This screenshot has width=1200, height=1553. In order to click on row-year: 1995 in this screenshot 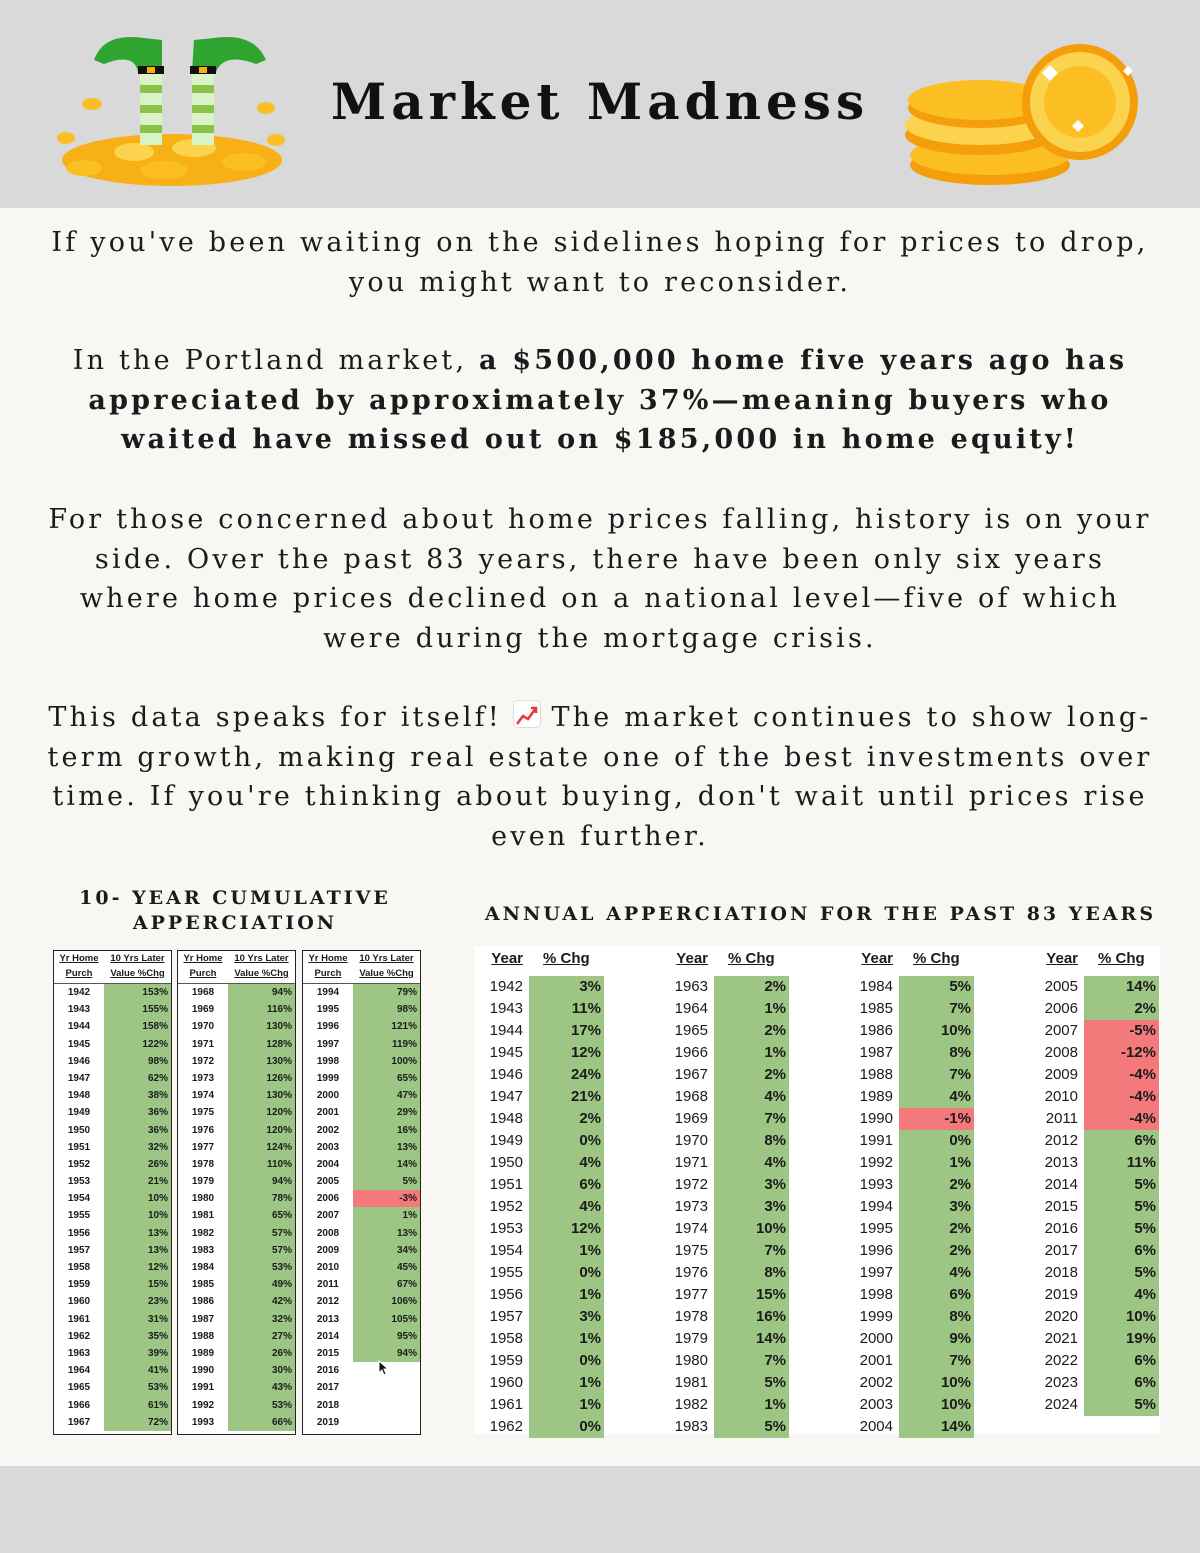, I will do `click(876, 1228)`.